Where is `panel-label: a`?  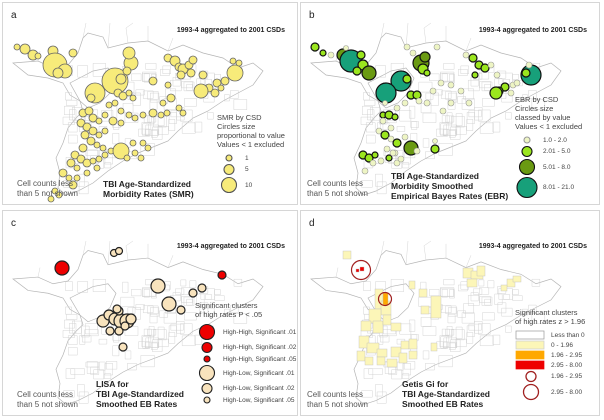
panel-label: a is located at coordinates (14, 15).